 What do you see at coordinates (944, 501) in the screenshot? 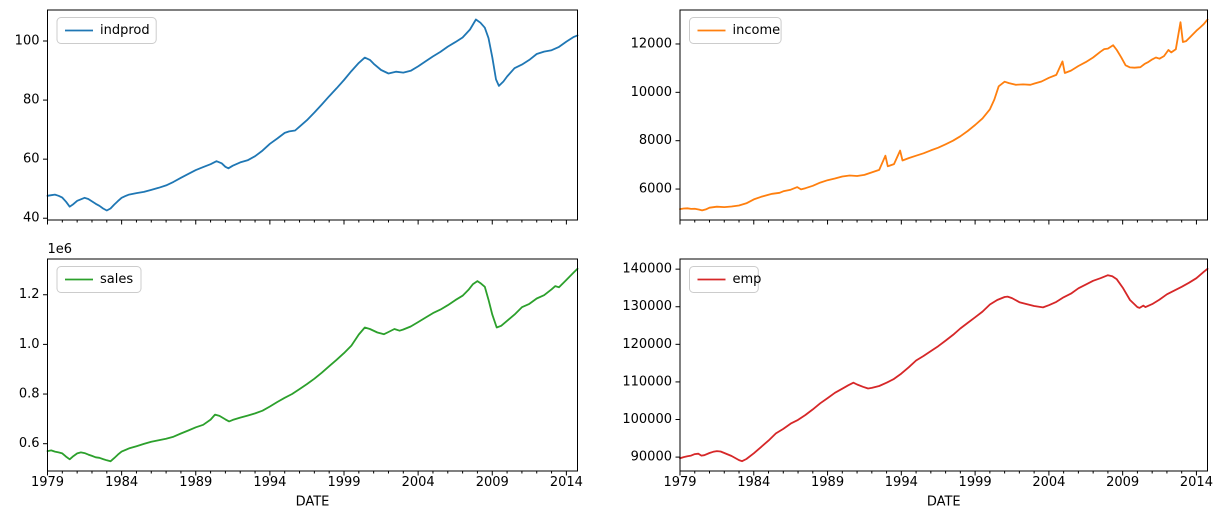
I see `emp-x-axis-label: DATE` at bounding box center [944, 501].